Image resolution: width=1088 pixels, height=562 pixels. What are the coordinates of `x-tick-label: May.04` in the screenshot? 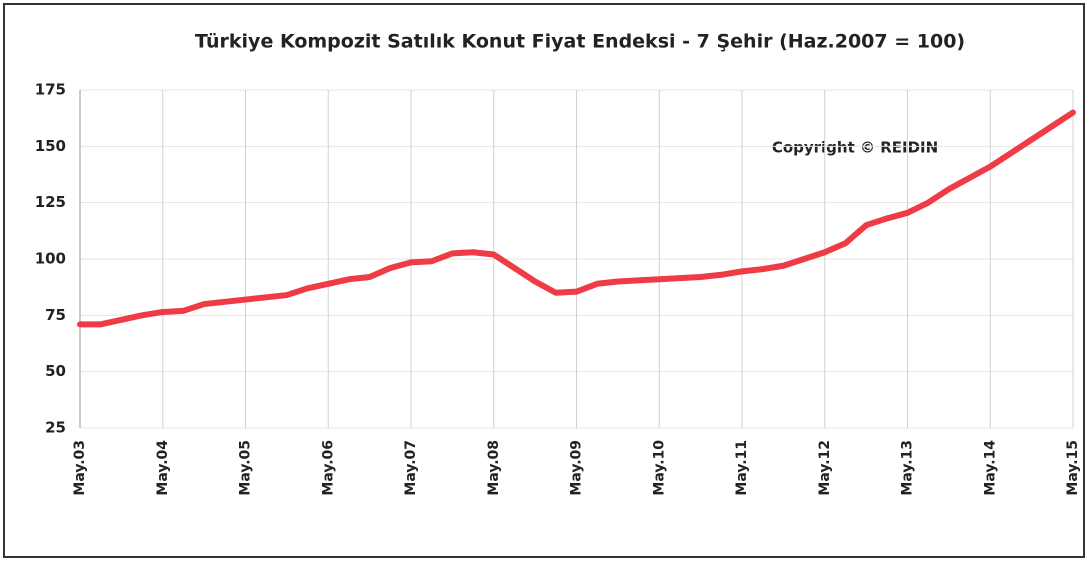 It's located at (163, 468).